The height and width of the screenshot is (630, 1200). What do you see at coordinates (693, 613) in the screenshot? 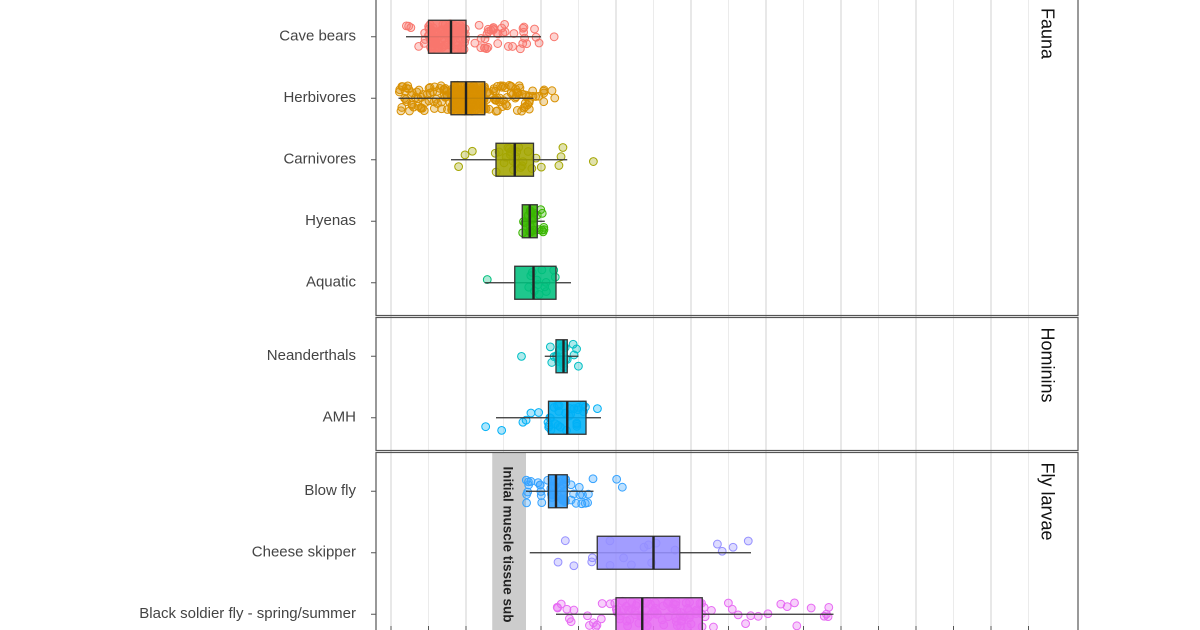
I see `series-black-soldier-fly-spring-summer` at bounding box center [693, 613].